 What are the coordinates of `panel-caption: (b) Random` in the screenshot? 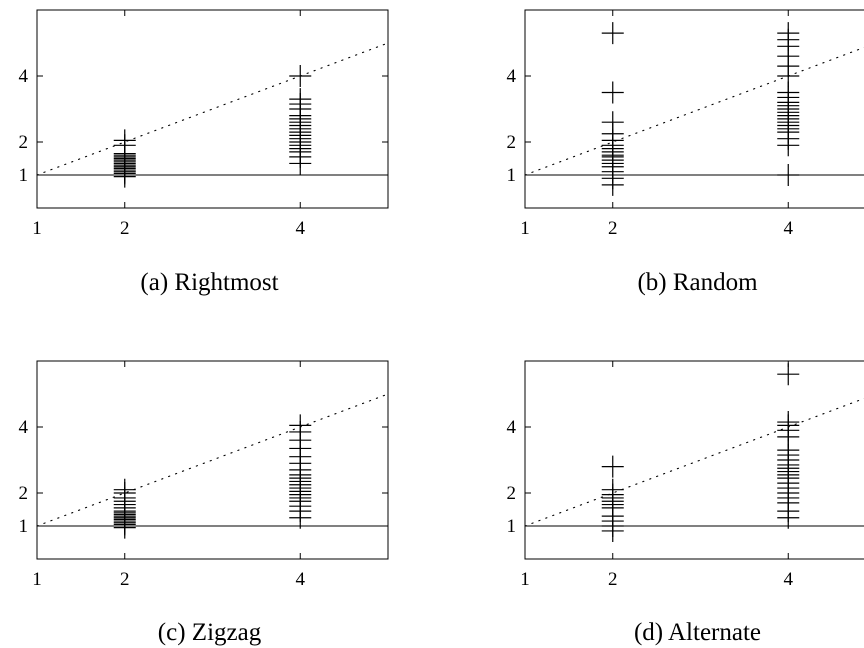 It's located at (697, 282).